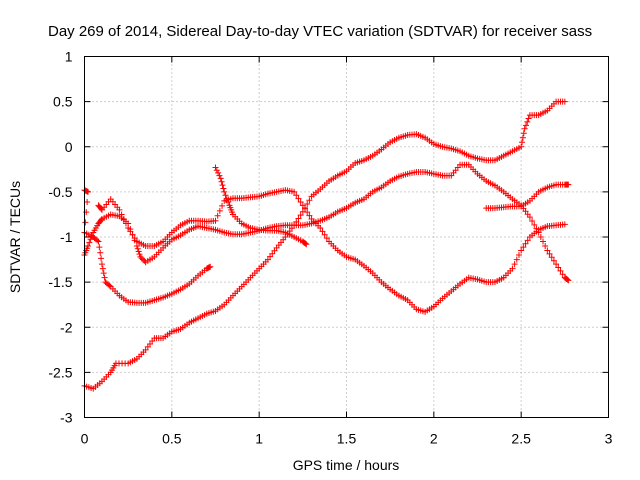 This screenshot has width=640, height=480. Describe the element at coordinates (521, 439) in the screenshot. I see `x-tick-label: 2.5` at that location.